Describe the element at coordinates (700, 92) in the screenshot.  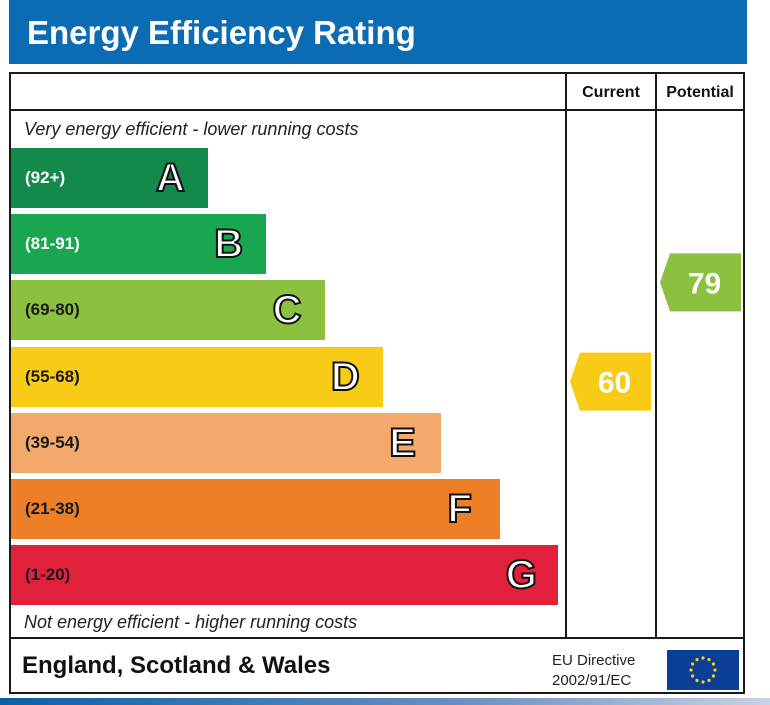
I see `potential-column-header: Potential` at that location.